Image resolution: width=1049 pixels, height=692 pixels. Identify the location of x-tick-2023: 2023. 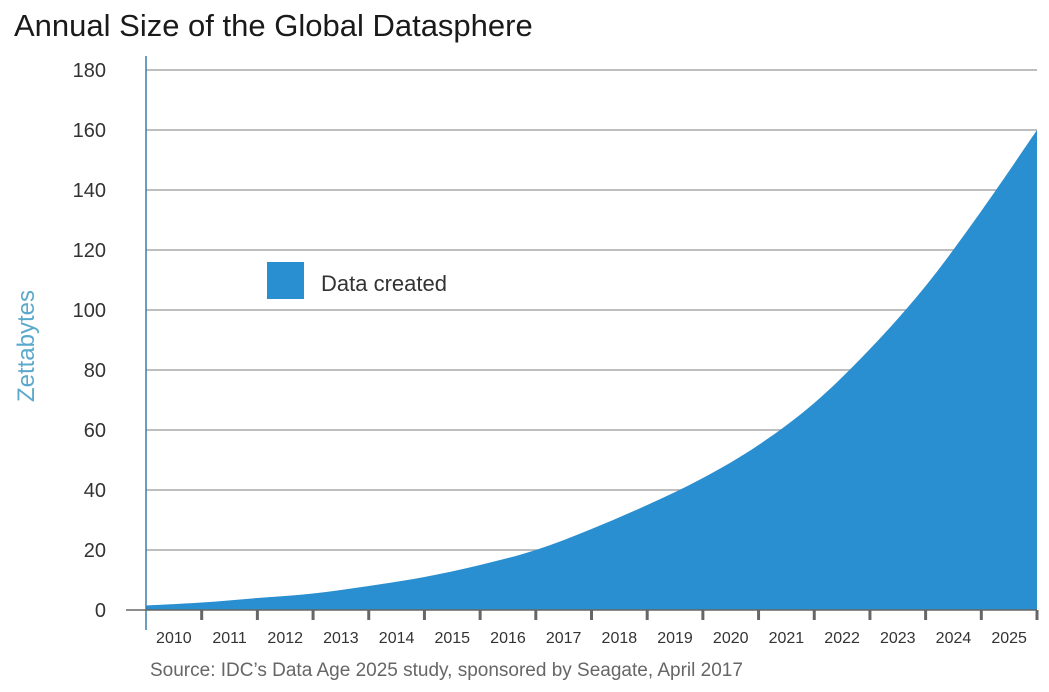
(898, 638).